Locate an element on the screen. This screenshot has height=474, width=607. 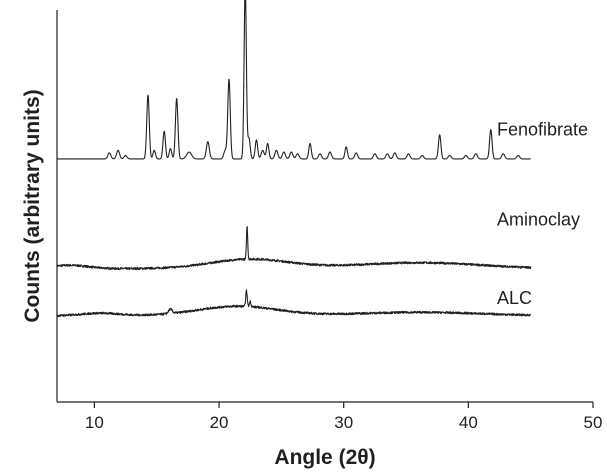
x-tick-label: 40 is located at coordinates (468, 422).